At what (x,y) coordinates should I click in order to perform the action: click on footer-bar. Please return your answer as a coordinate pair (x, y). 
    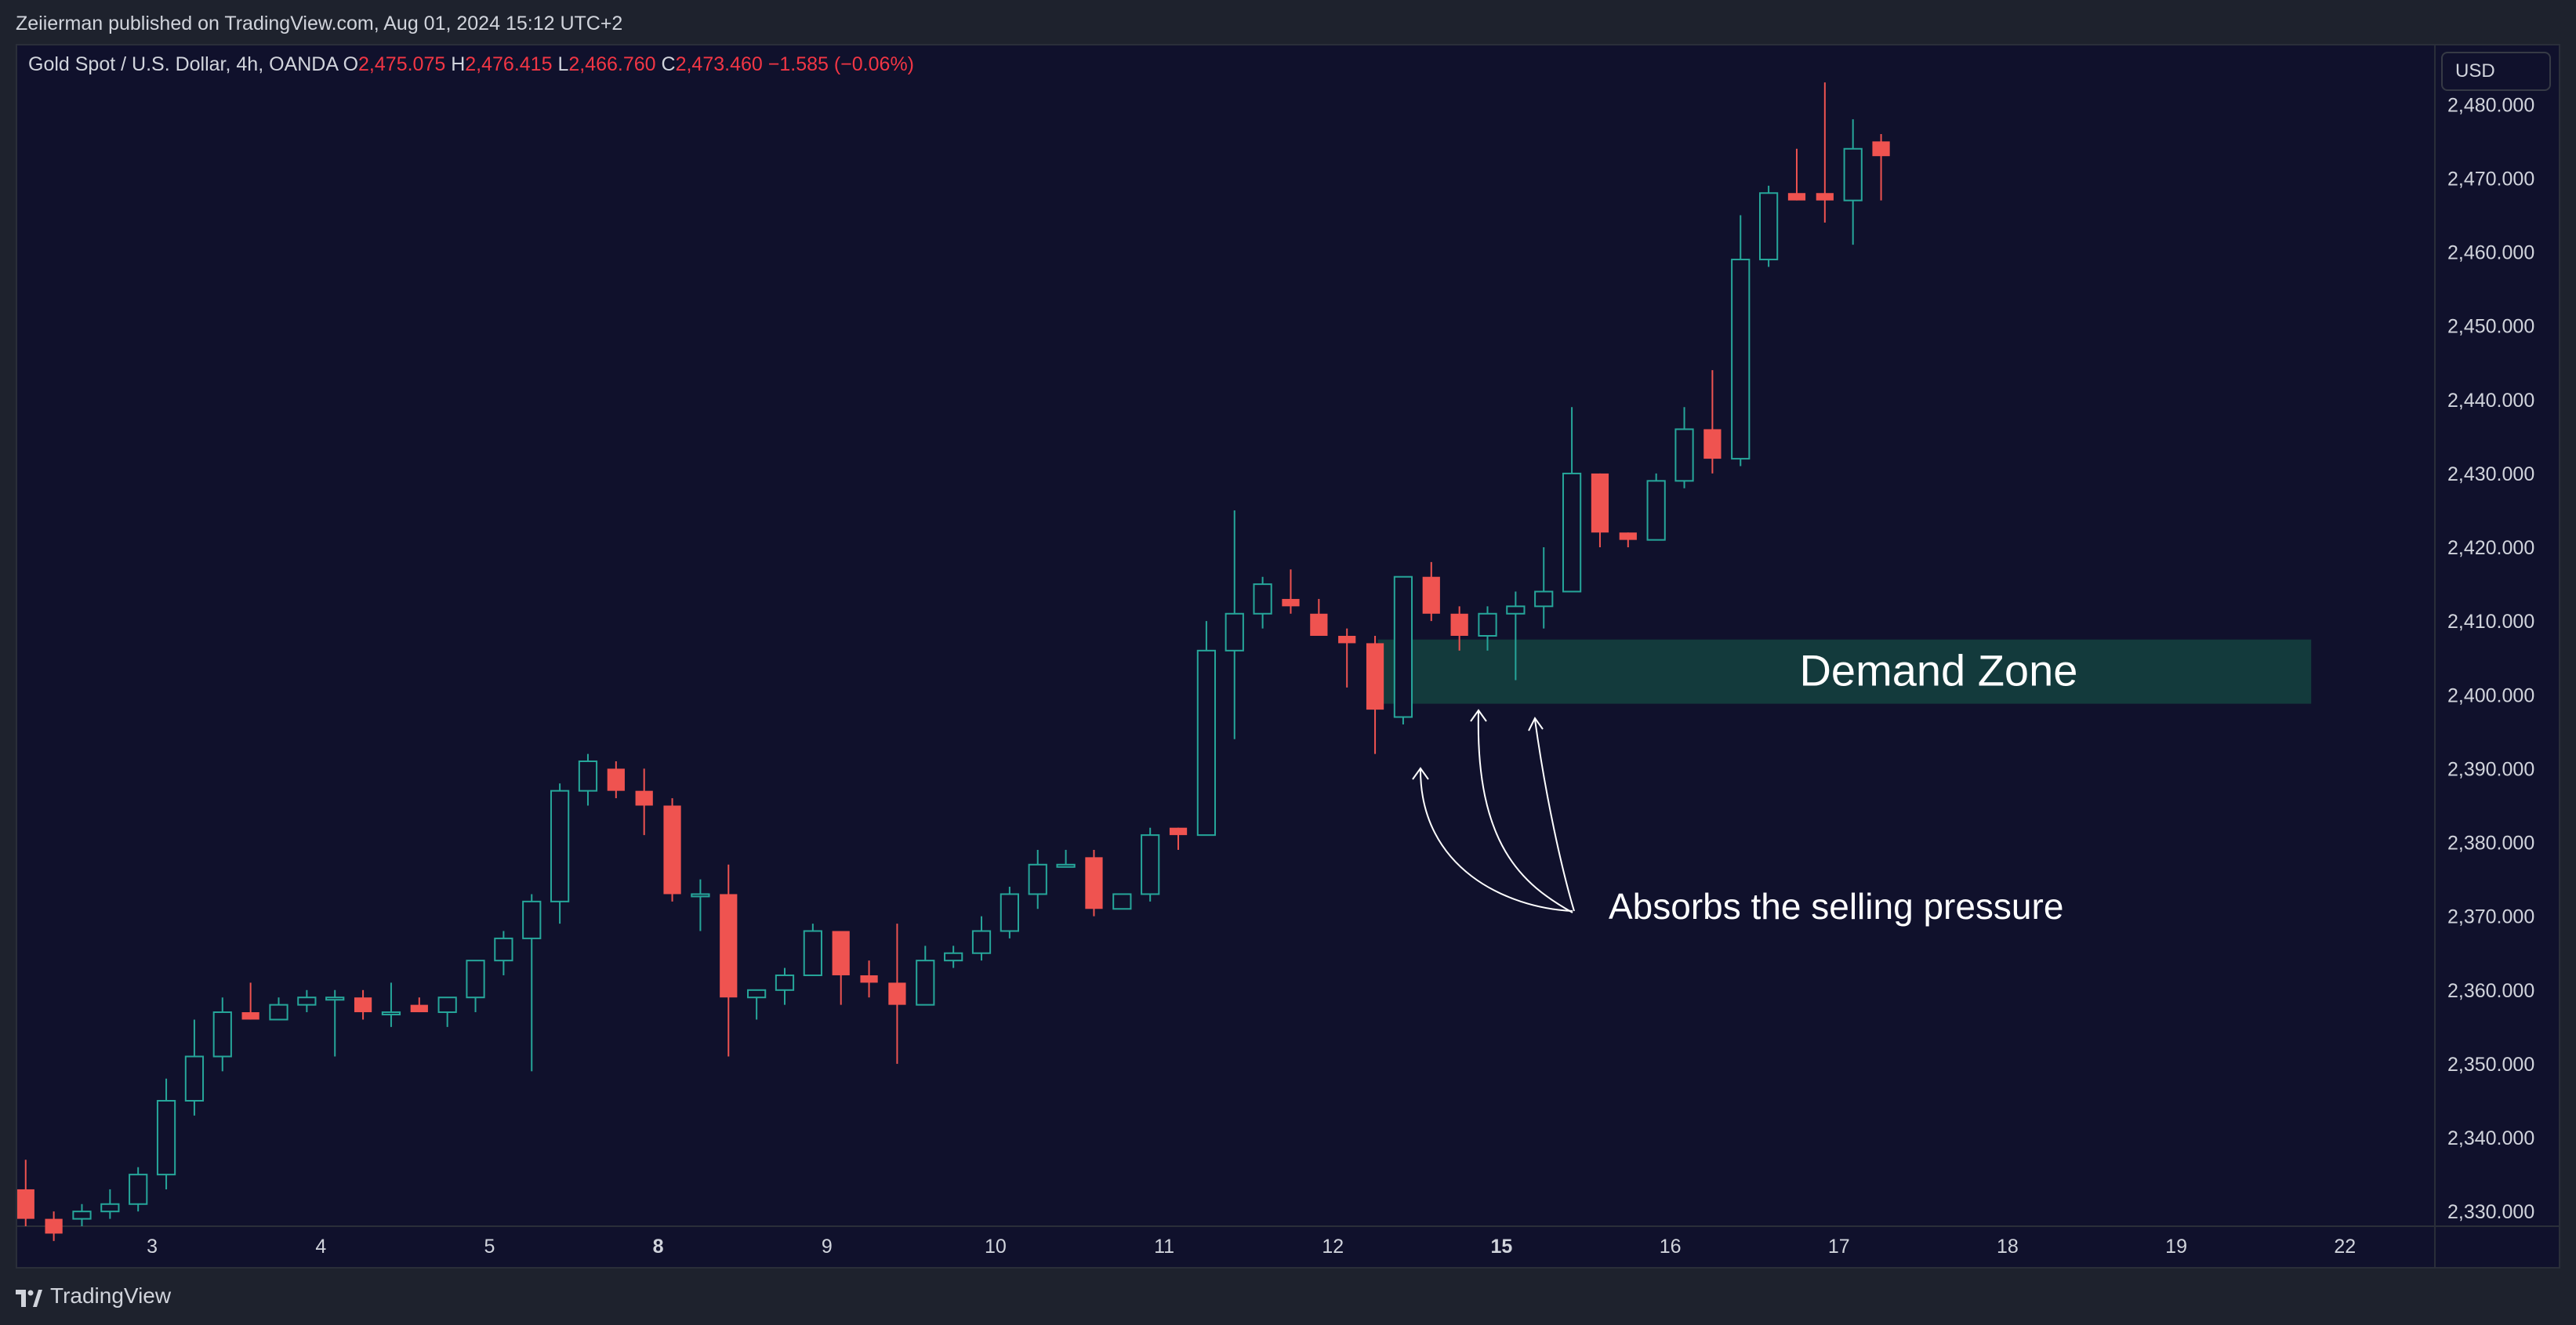
    Looking at the image, I should click on (1288, 1297).